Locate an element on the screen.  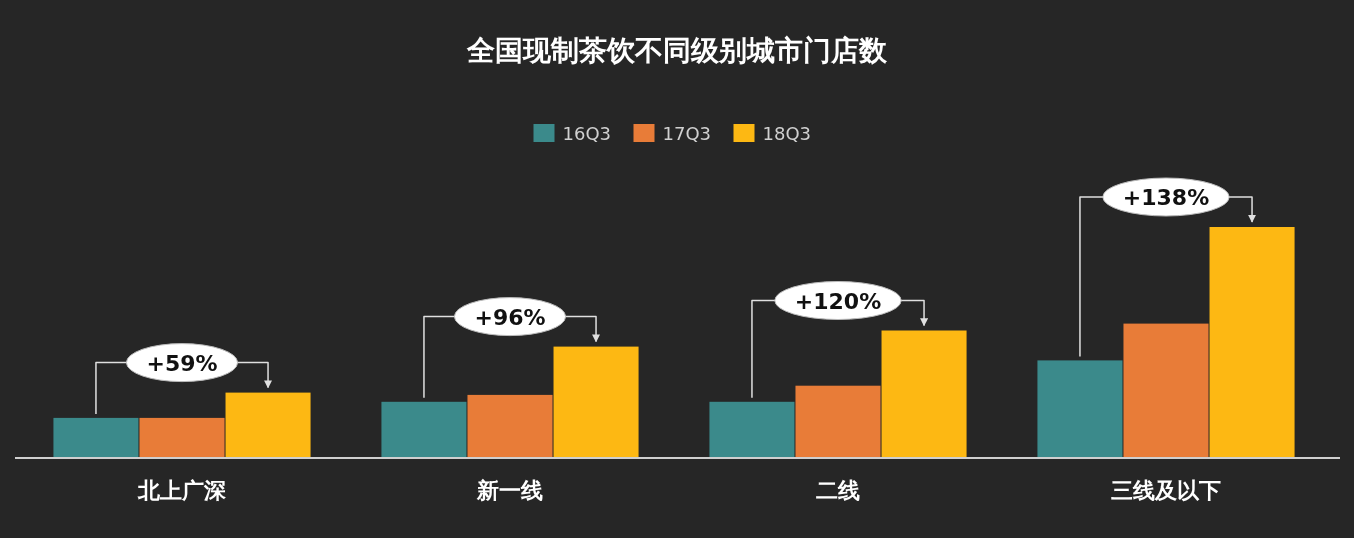
legend-label: 18Q3 is located at coordinates (787, 133).